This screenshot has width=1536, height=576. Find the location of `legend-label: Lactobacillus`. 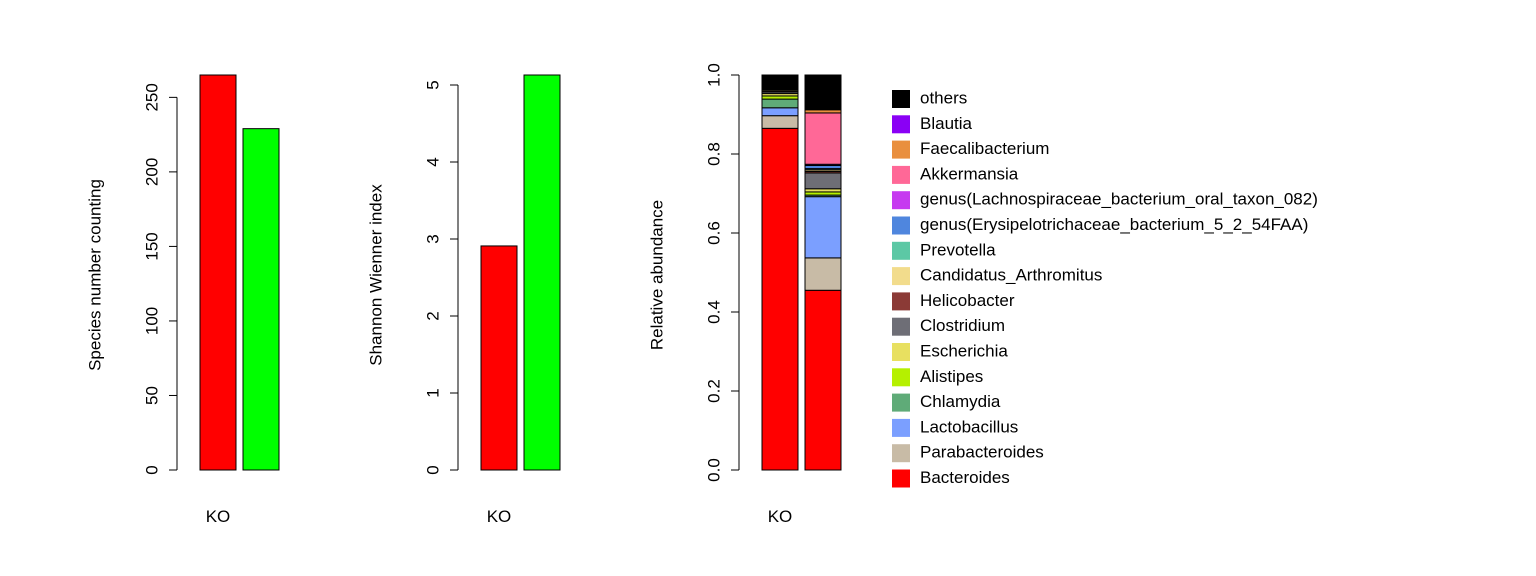

legend-label: Lactobacillus is located at coordinates (969, 426).